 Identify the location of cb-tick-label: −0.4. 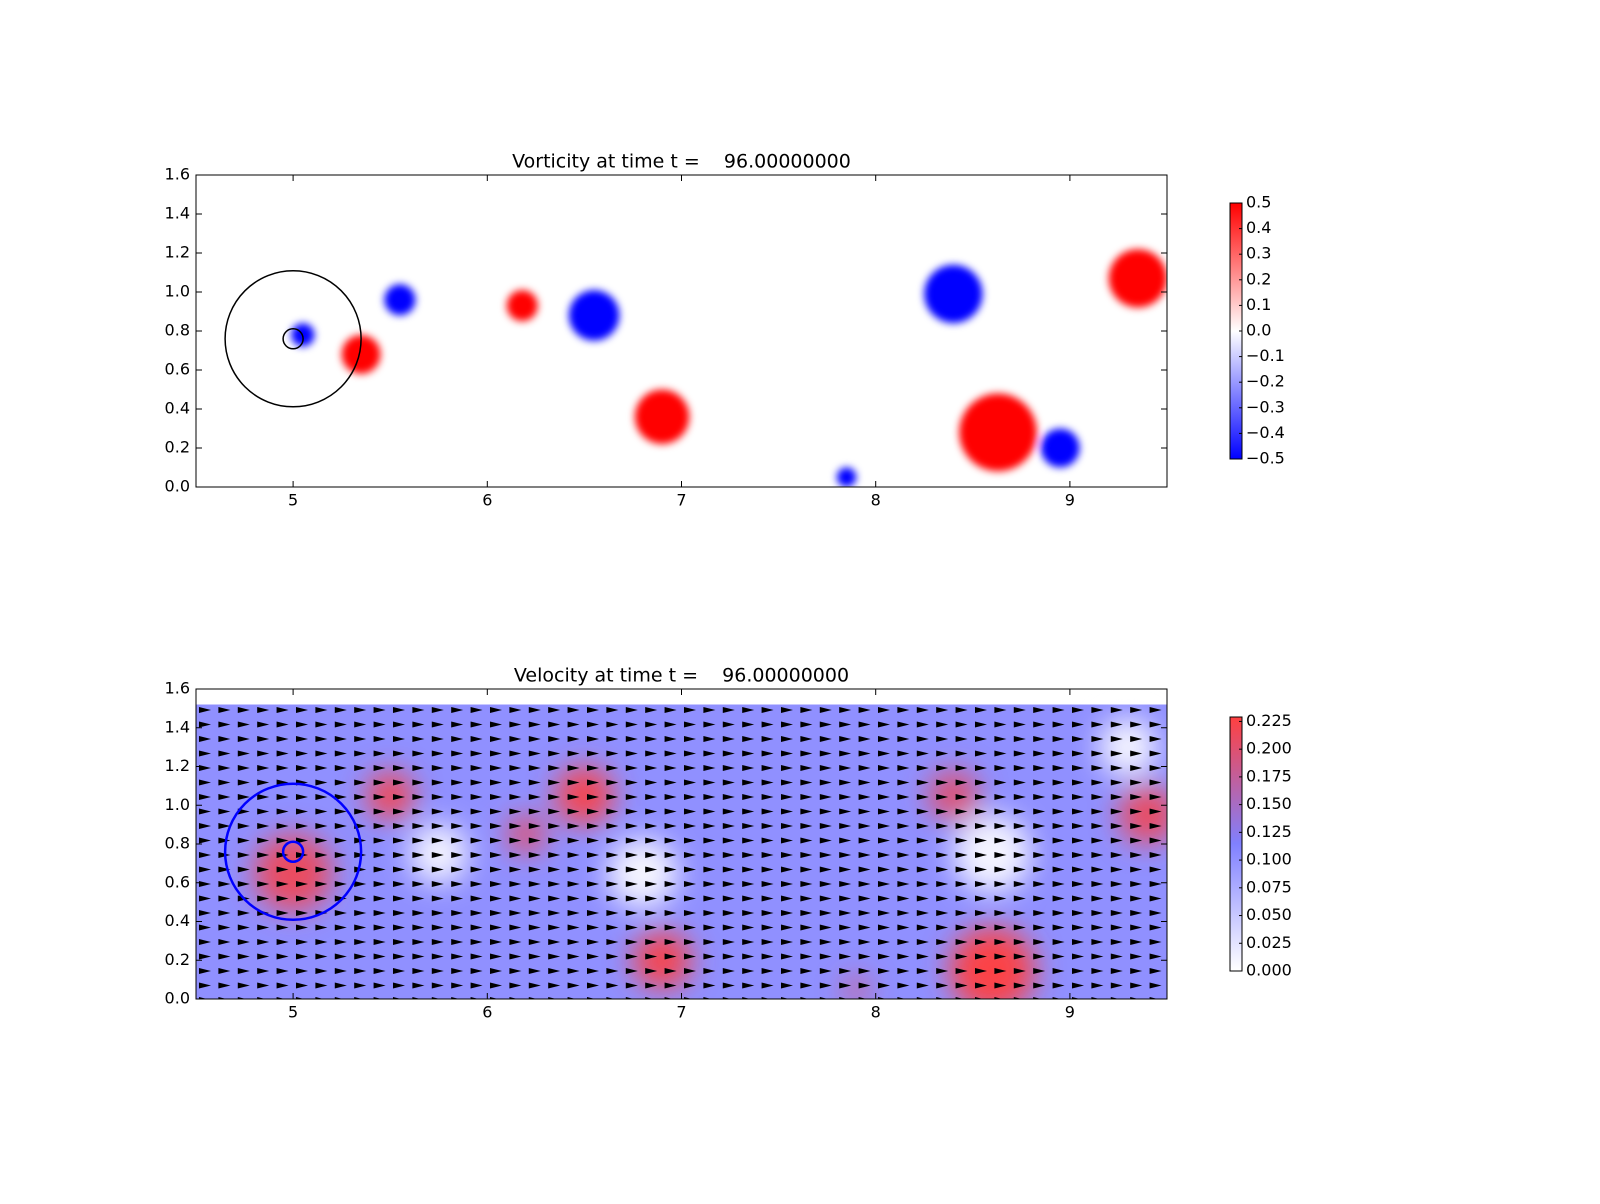
(1265, 432).